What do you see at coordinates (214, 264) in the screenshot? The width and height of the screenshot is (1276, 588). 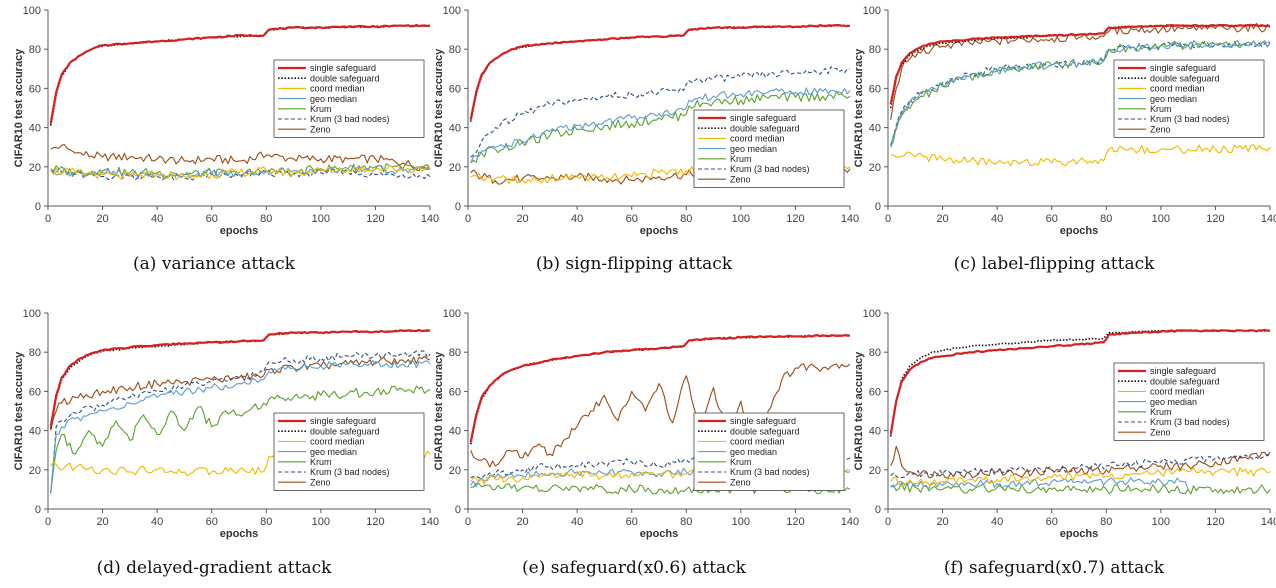 I see `caption-a: (a) variance attack` at bounding box center [214, 264].